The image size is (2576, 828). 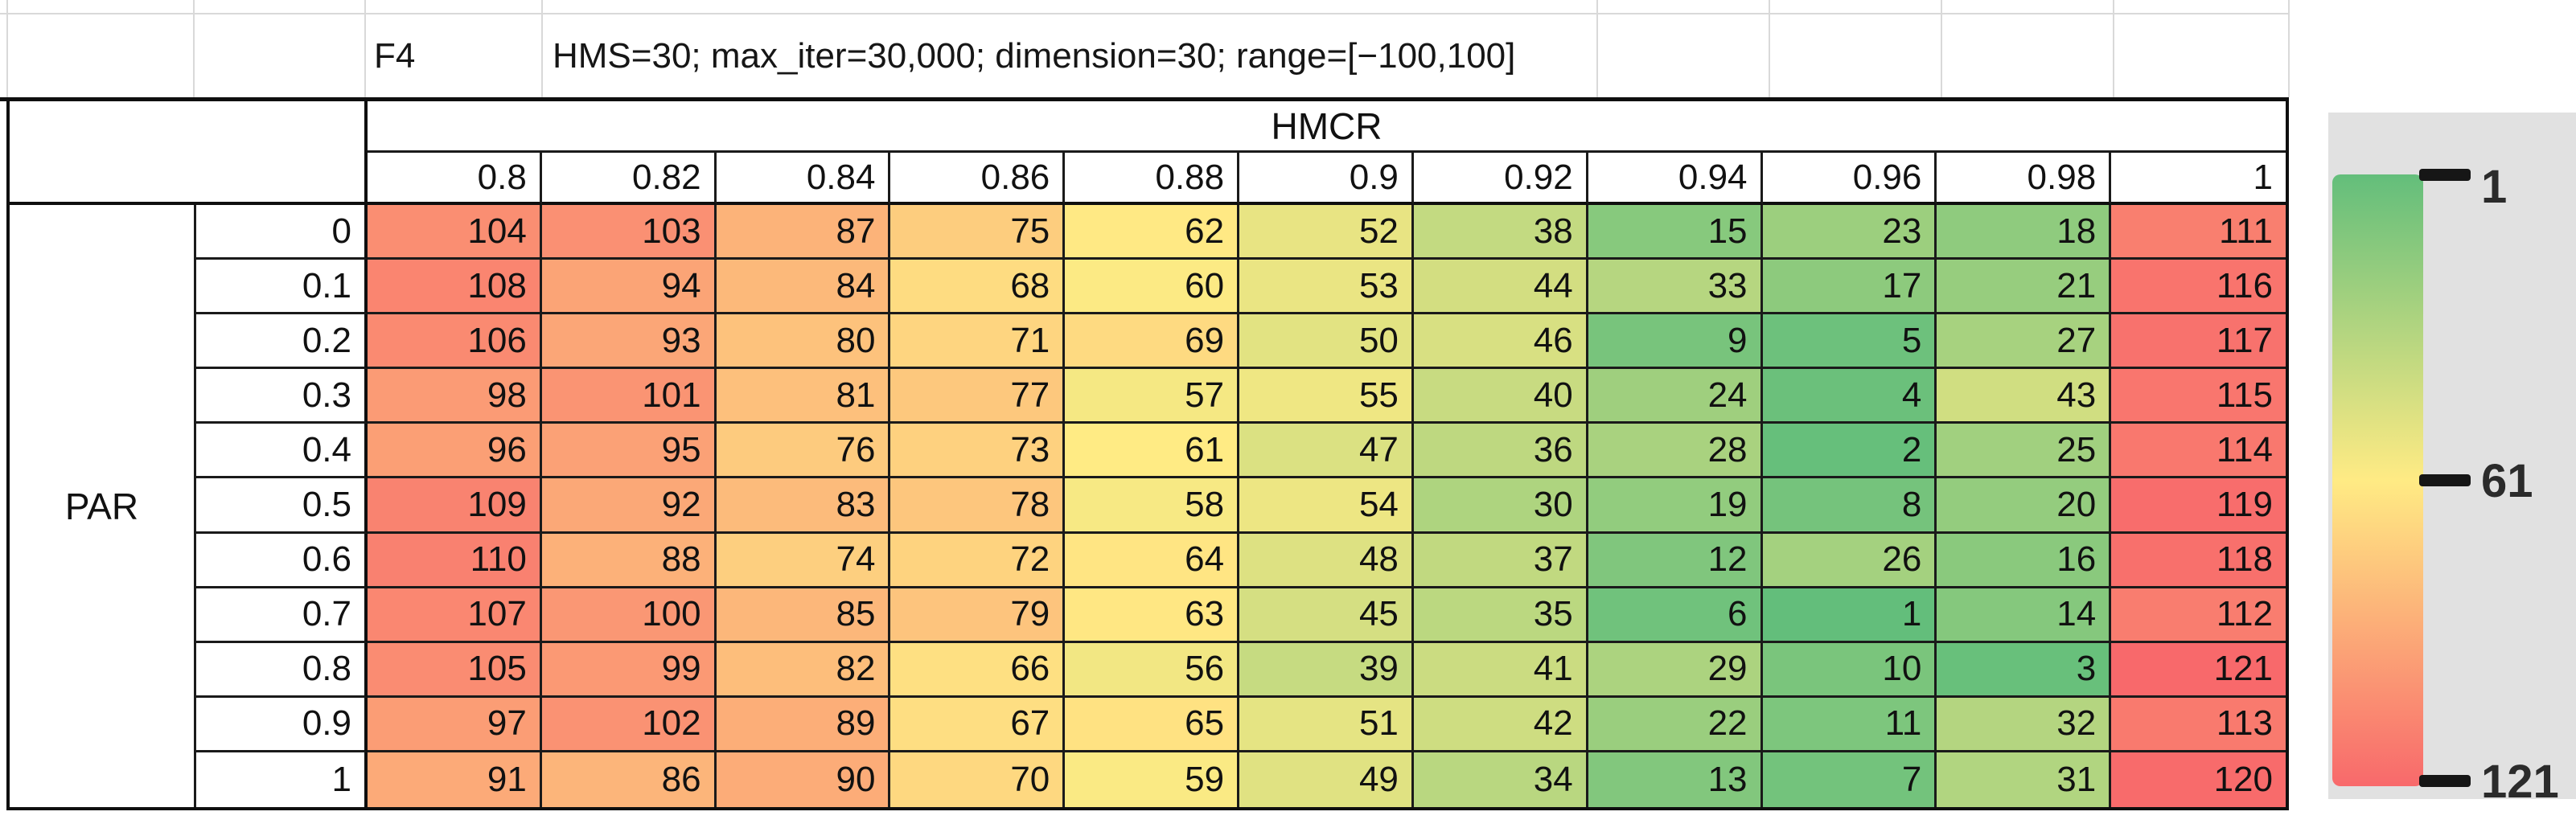 I want to click on rank-cell: 120, so click(x=2198, y=779).